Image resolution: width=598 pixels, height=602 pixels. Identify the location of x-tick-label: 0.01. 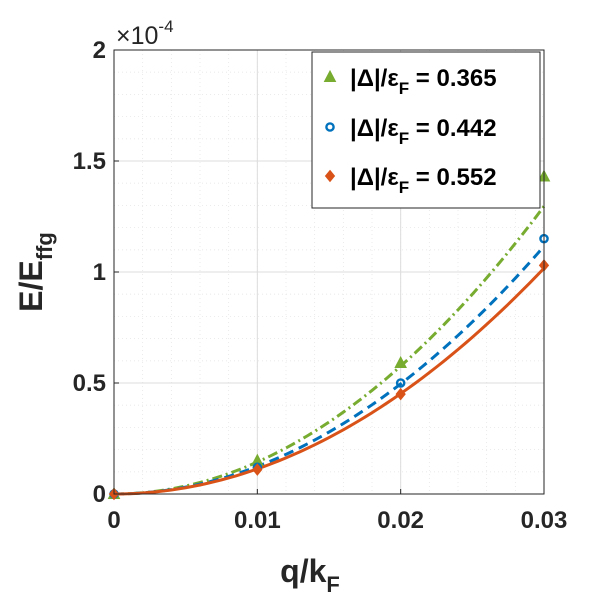
(257, 520).